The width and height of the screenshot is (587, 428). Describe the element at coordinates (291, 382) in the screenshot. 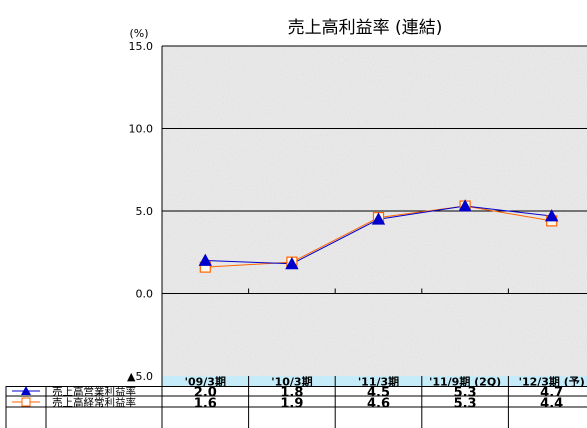

I see `category-label: '10/3期` at that location.